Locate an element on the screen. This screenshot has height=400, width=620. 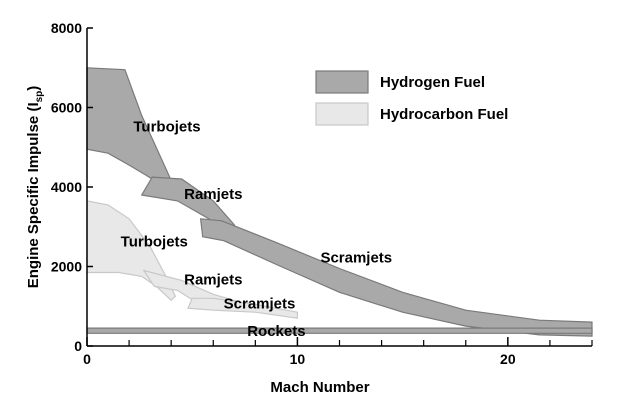
legend-swatch-hydrogen is located at coordinates (342, 82).